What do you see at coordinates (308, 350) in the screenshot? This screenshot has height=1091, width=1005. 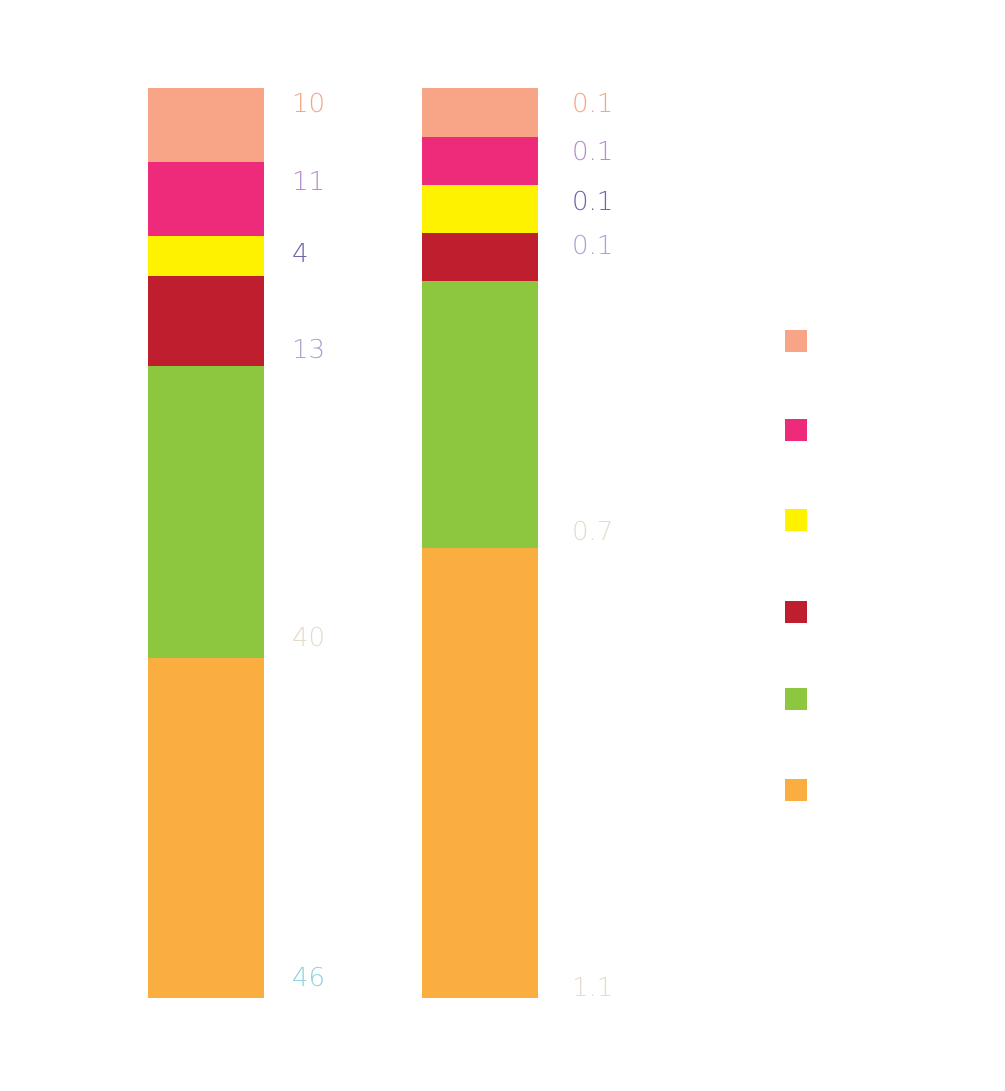 I see `data-label: 13` at bounding box center [308, 350].